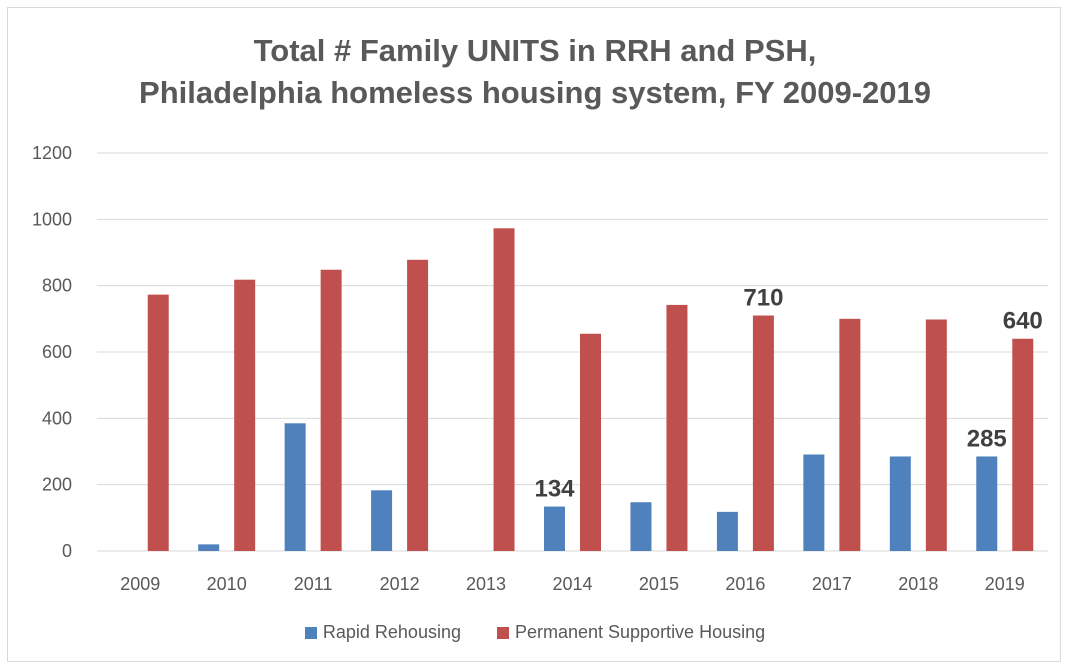  Describe the element at coordinates (535, 50) in the screenshot. I see `chart-title-line-1: Total # Family UNITS in RRH and PSH,` at that location.